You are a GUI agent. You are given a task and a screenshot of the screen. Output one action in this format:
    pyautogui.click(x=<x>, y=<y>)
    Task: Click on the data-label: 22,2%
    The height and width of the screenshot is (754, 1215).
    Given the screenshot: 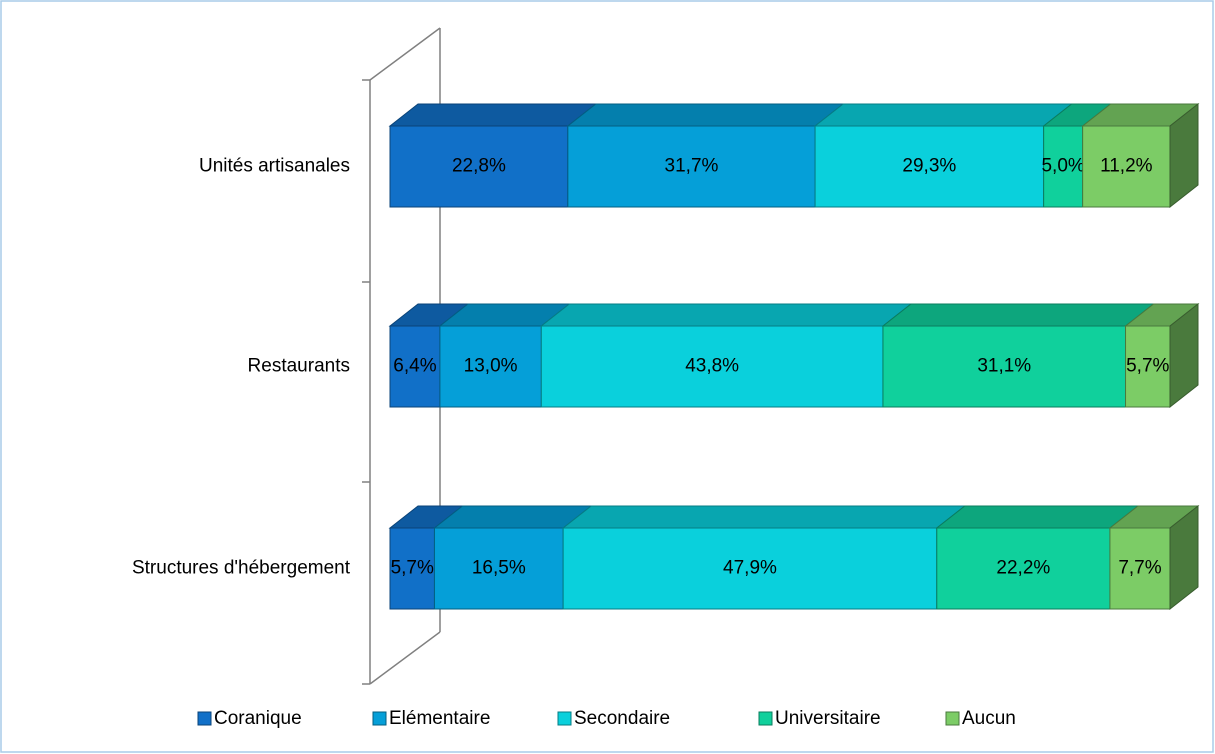 What is the action you would take?
    pyautogui.click(x=1023, y=568)
    